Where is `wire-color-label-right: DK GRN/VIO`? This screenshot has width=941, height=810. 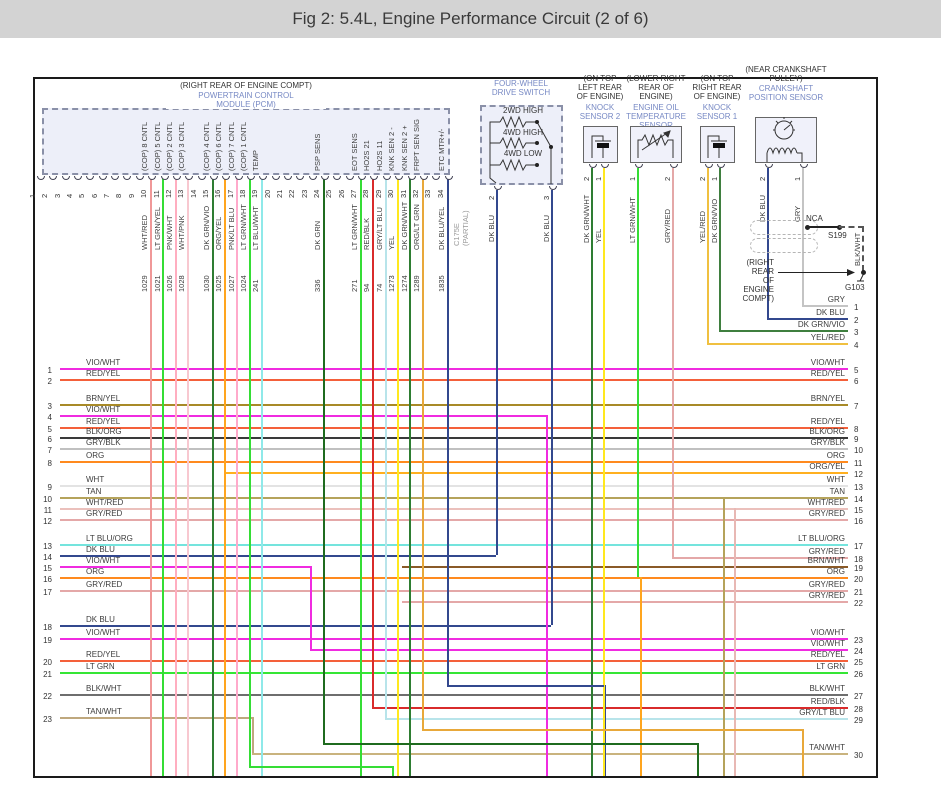 wire-color-label-right: DK GRN/VIO is located at coordinates (821, 324).